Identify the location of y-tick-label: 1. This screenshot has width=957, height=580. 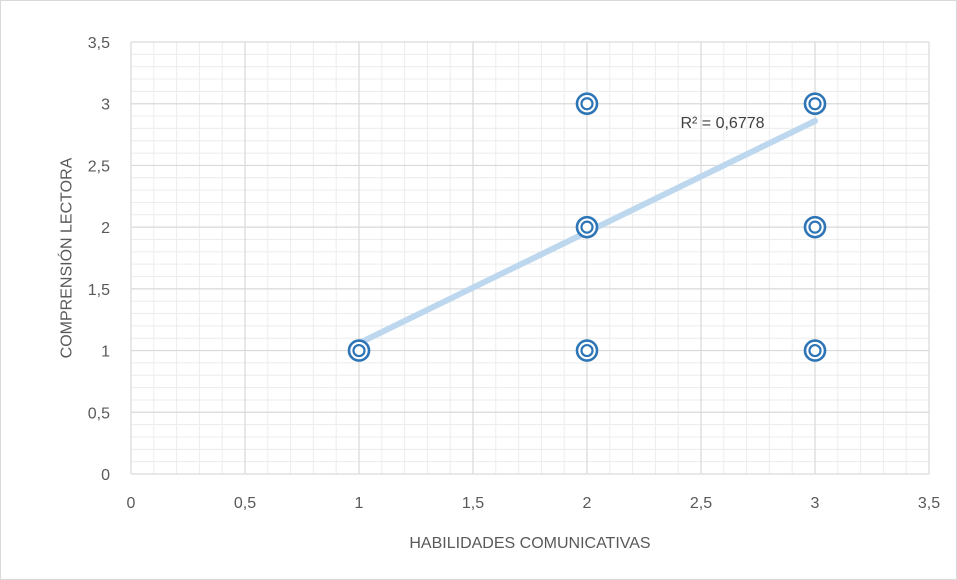
(105, 352).